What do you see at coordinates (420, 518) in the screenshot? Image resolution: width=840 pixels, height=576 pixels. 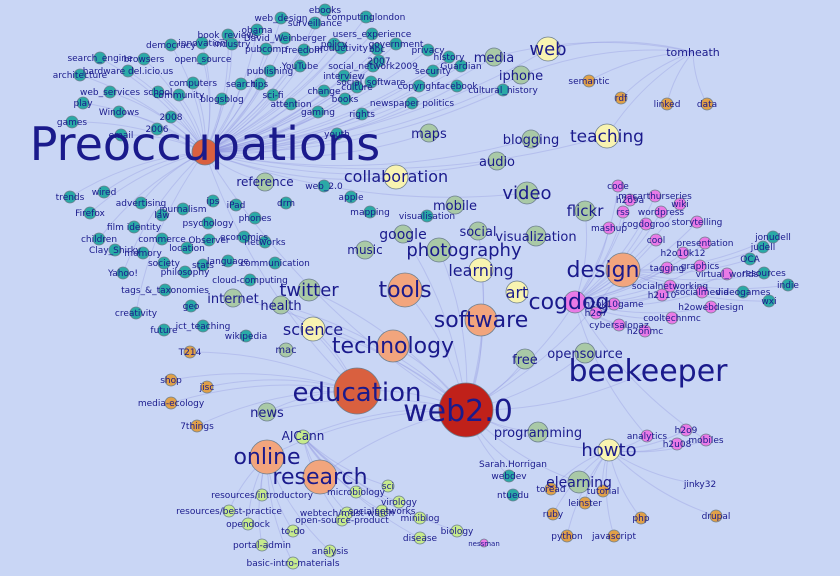 I see `node-miniblog` at bounding box center [420, 518].